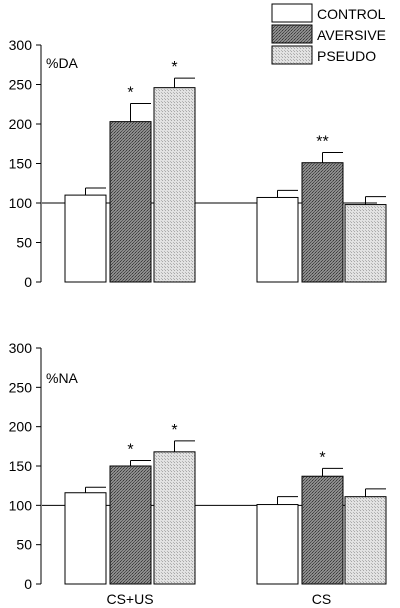 This screenshot has height=608, width=400. Describe the element at coordinates (365, 540) in the screenshot. I see `na-bar-pseudo-cs` at that location.